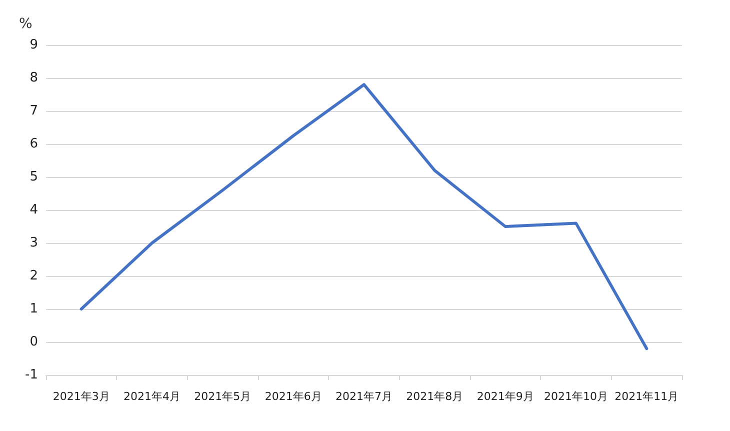  What do you see at coordinates (293, 396) in the screenshot?
I see `x-tick-label: 2021年6月` at bounding box center [293, 396].